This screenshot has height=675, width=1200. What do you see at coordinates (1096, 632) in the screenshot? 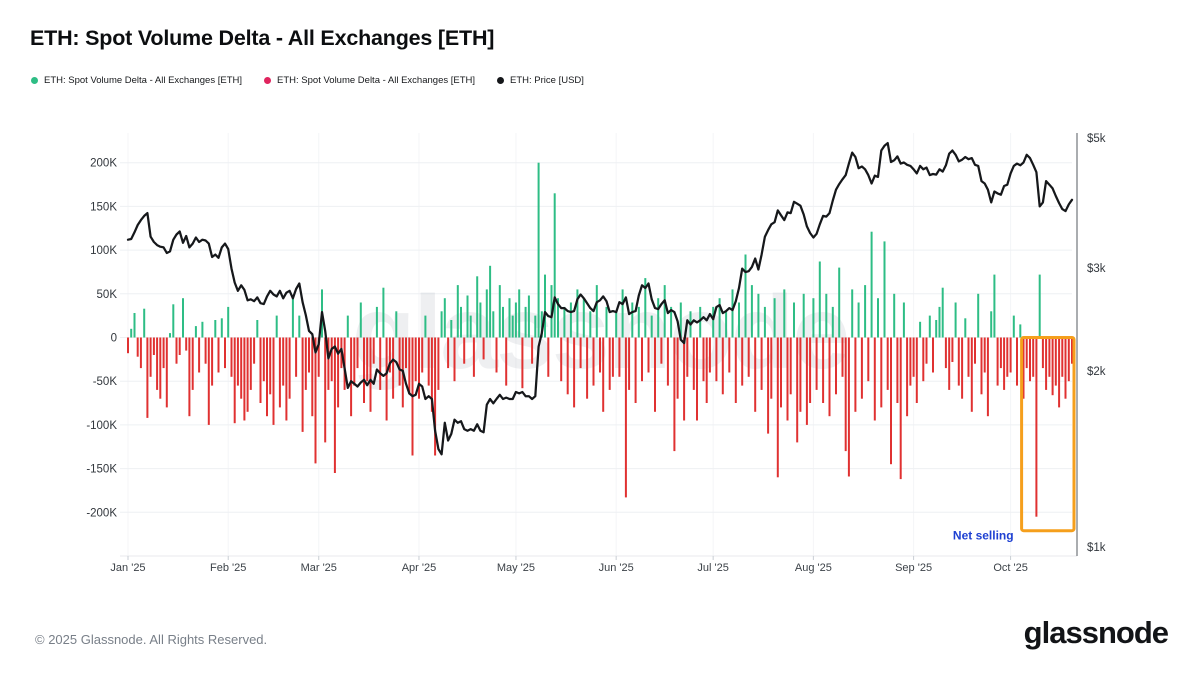
I see `glassnode-logo: glassnode` at bounding box center [1096, 632].